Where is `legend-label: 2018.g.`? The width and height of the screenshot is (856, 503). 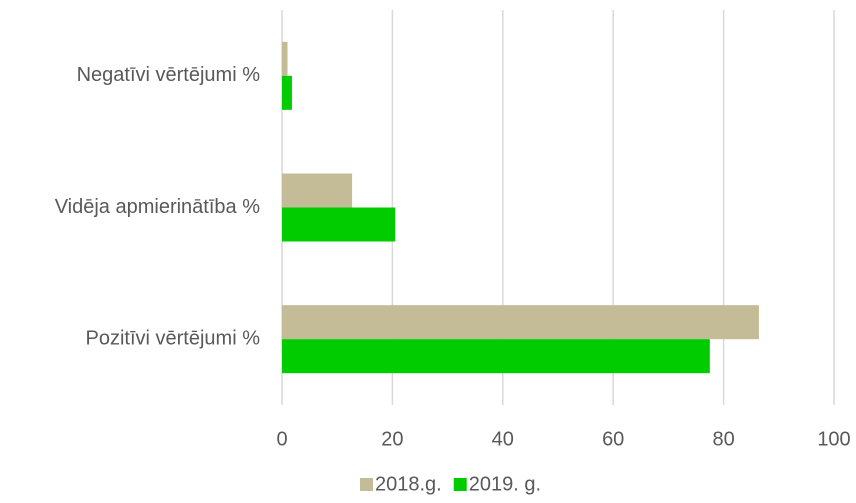 legend-label: 2018.g. is located at coordinates (408, 484).